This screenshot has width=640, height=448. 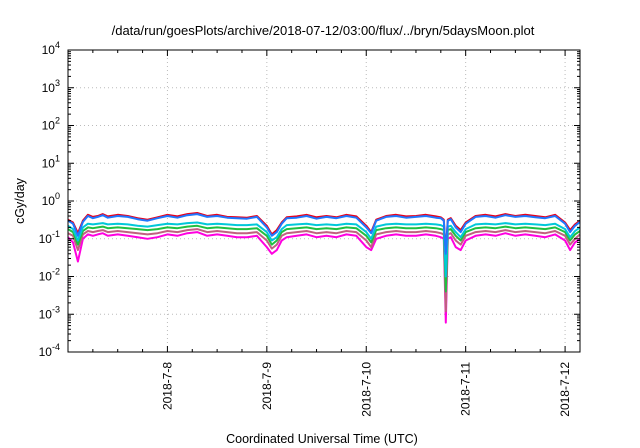 What do you see at coordinates (20, 200) in the screenshot?
I see `y-axis-label: cGy/day` at bounding box center [20, 200].